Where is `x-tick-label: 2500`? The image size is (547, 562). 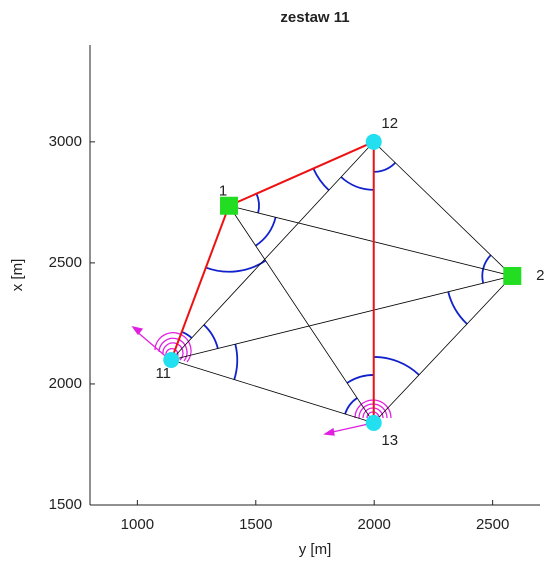 x-tick-label: 2500 is located at coordinates (492, 524).